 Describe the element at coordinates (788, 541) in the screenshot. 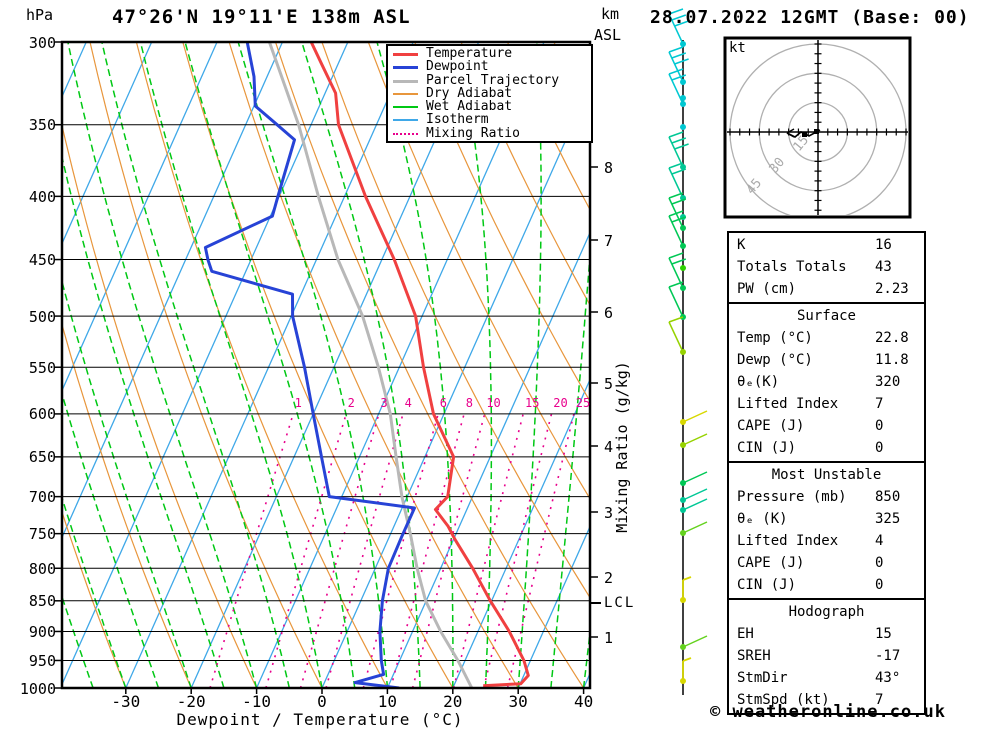

I see `table-row-label: Lifted Index` at that location.